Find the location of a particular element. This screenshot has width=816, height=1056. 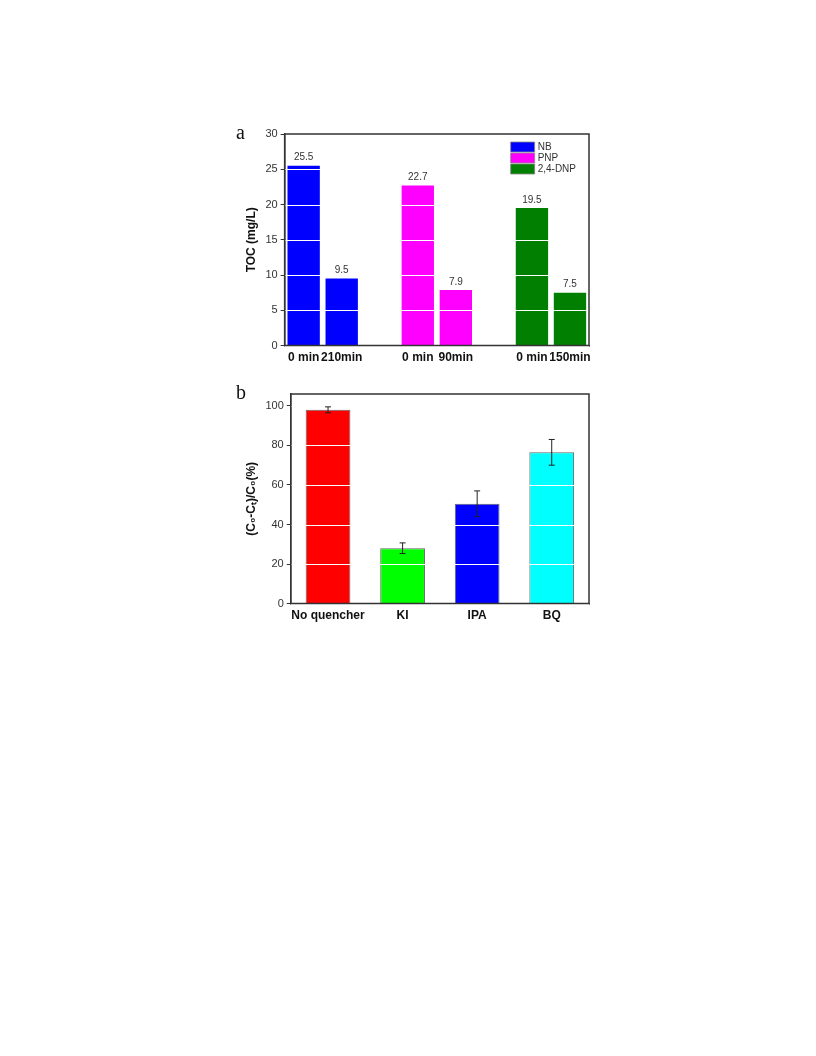

x-tick-label: No quencher is located at coordinates (328, 615).